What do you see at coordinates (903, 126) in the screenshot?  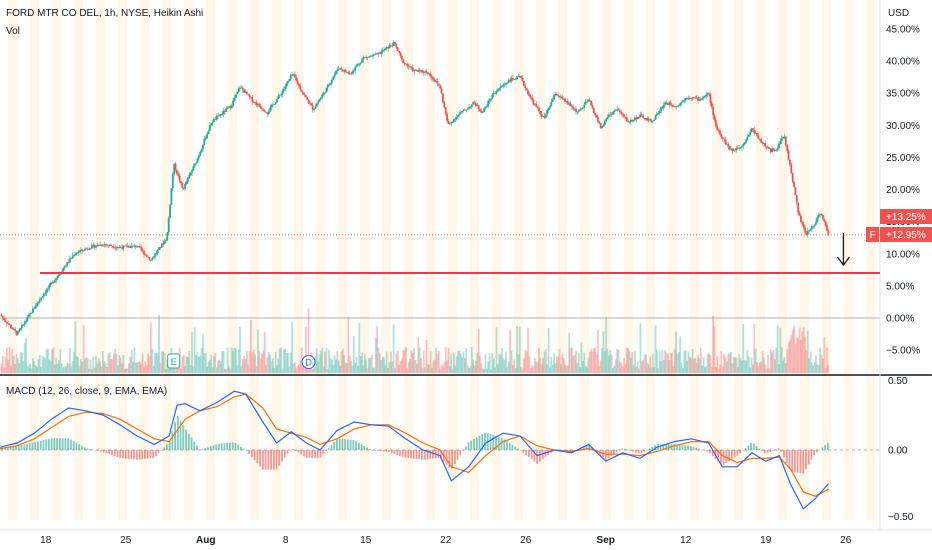 I see `price-tick-label: 30.00%` at bounding box center [903, 126].